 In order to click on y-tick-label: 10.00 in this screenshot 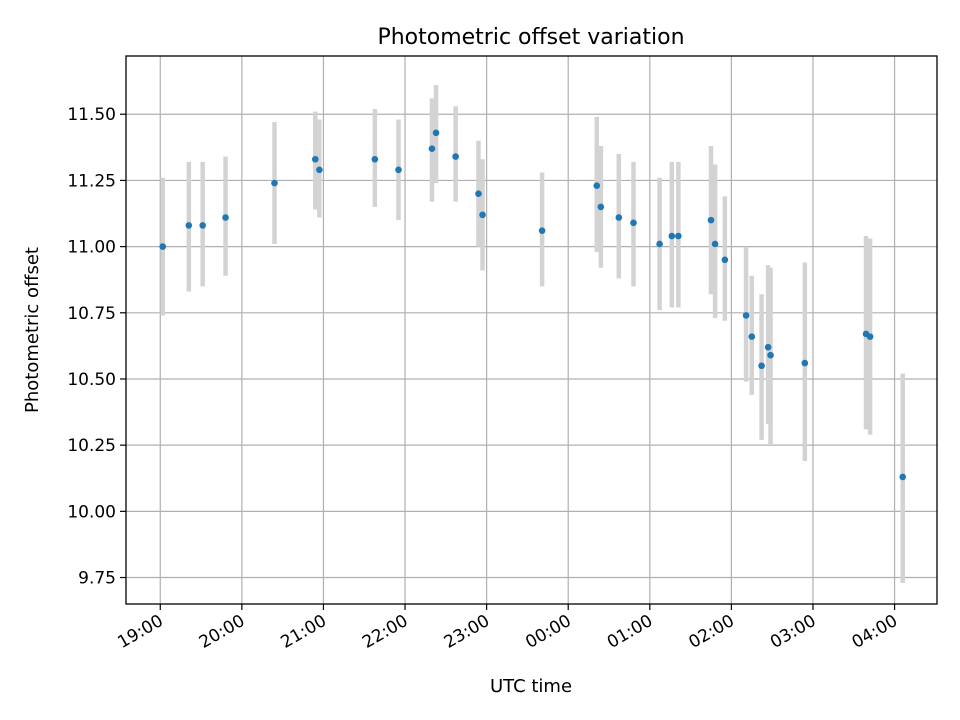, I will do `click(91, 512)`.